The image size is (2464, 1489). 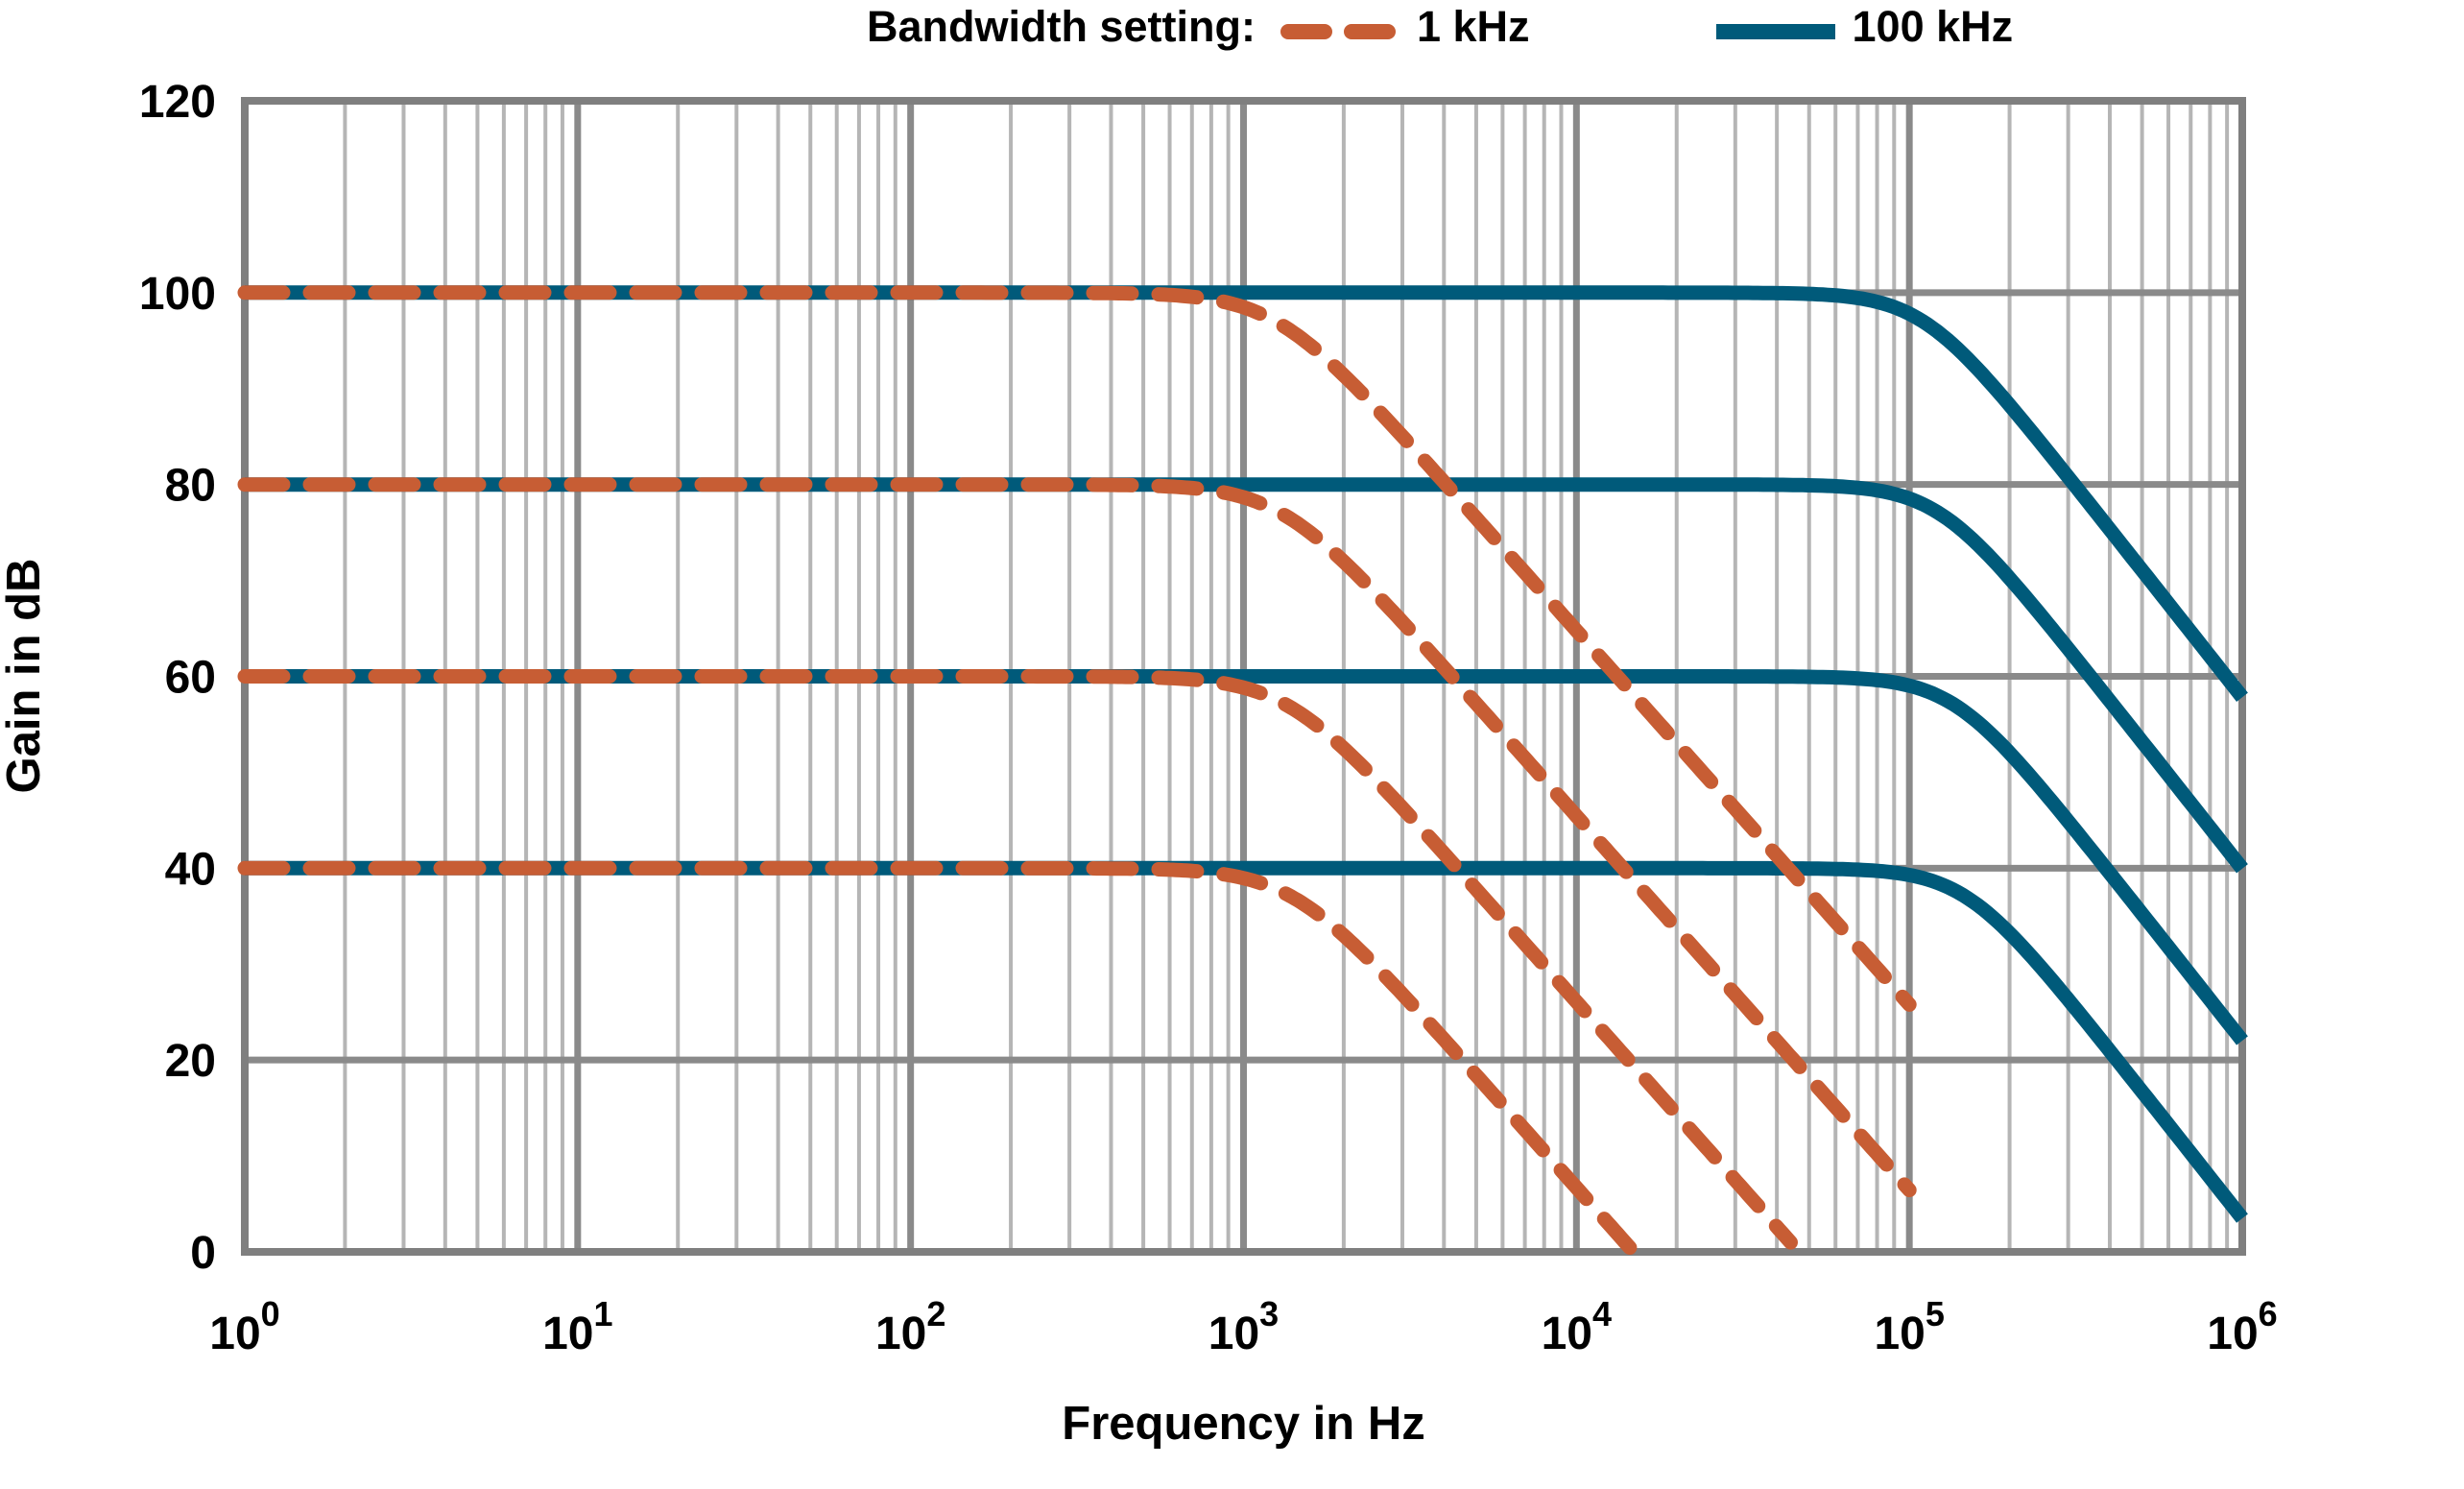 I want to click on x-tick-label-10e5: 10⁵, so click(x=1909, y=1327).